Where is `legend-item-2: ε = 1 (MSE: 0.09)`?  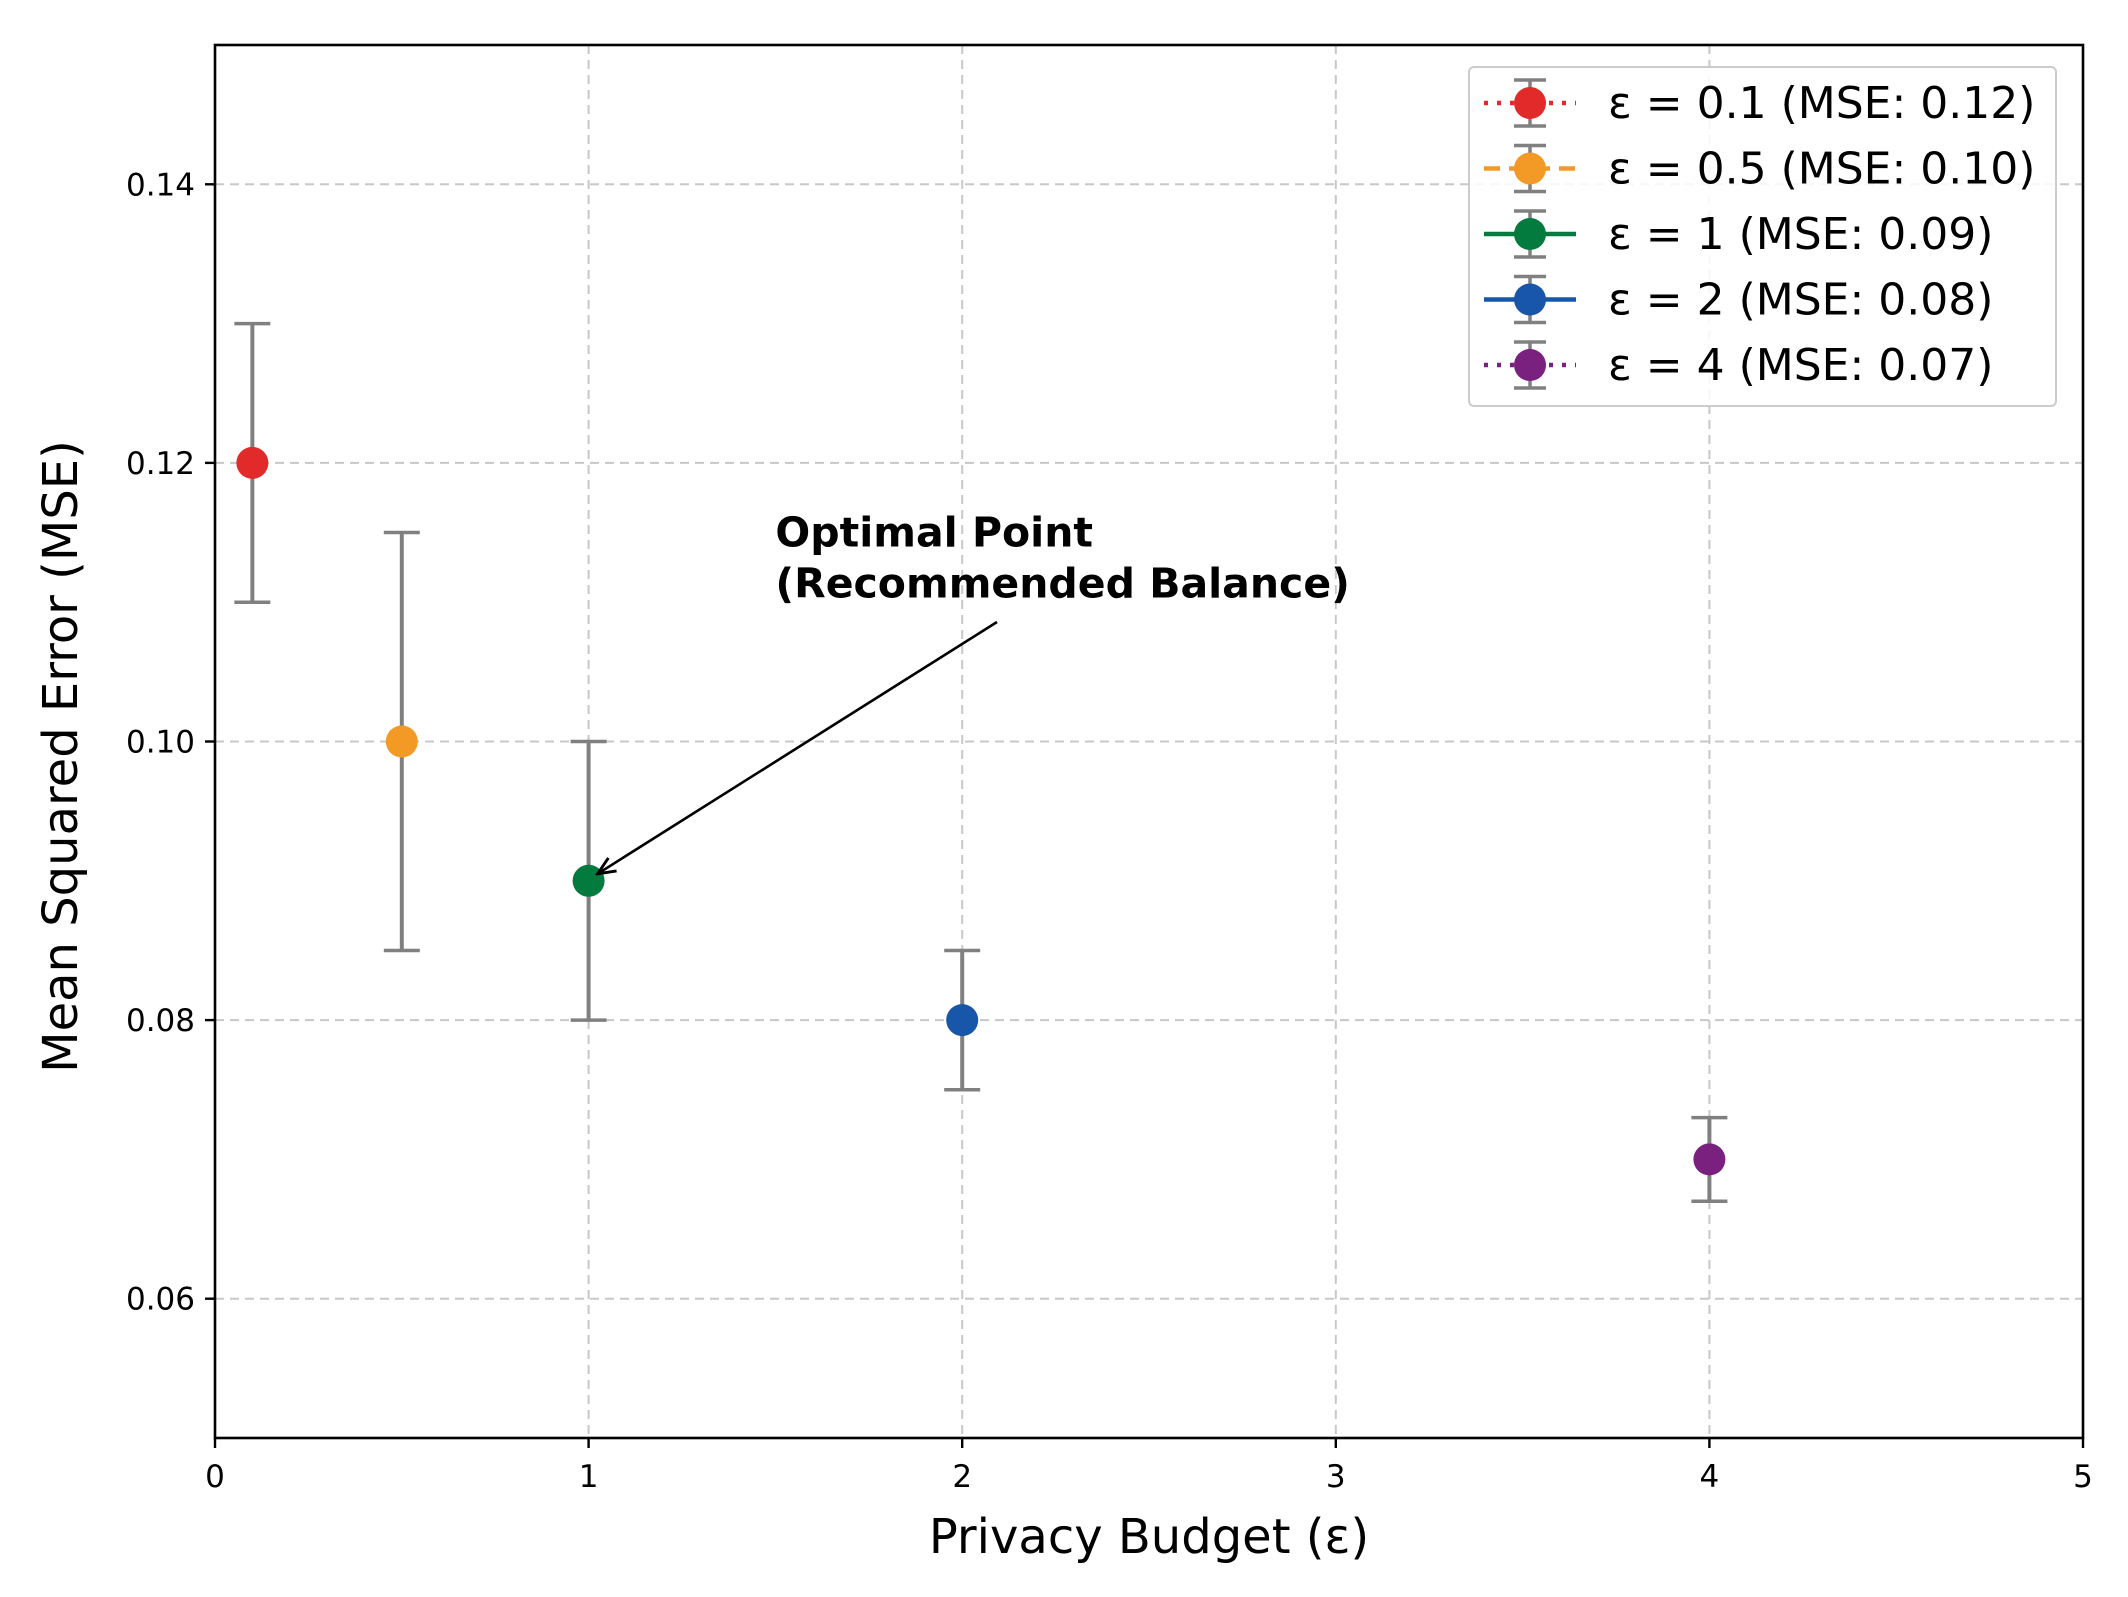 legend-item-2: ε = 1 (MSE: 0.09) is located at coordinates (1738, 234).